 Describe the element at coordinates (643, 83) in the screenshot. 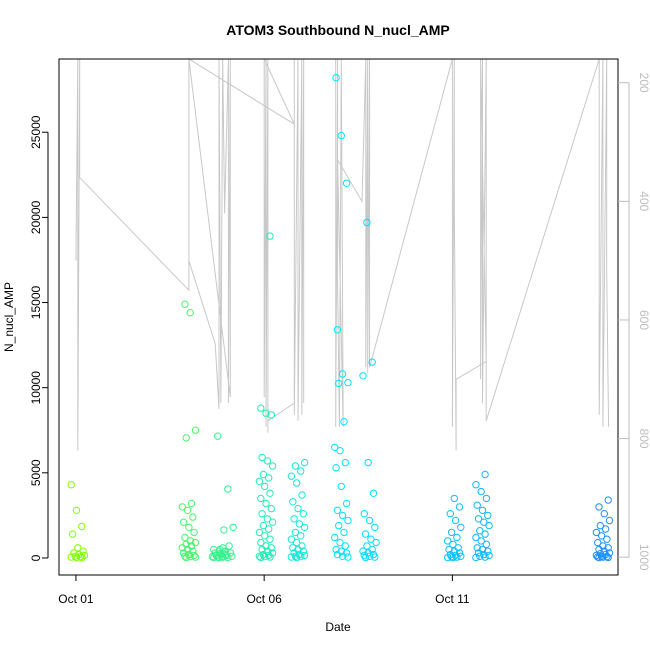

I see `right-tick-label: 200` at that location.